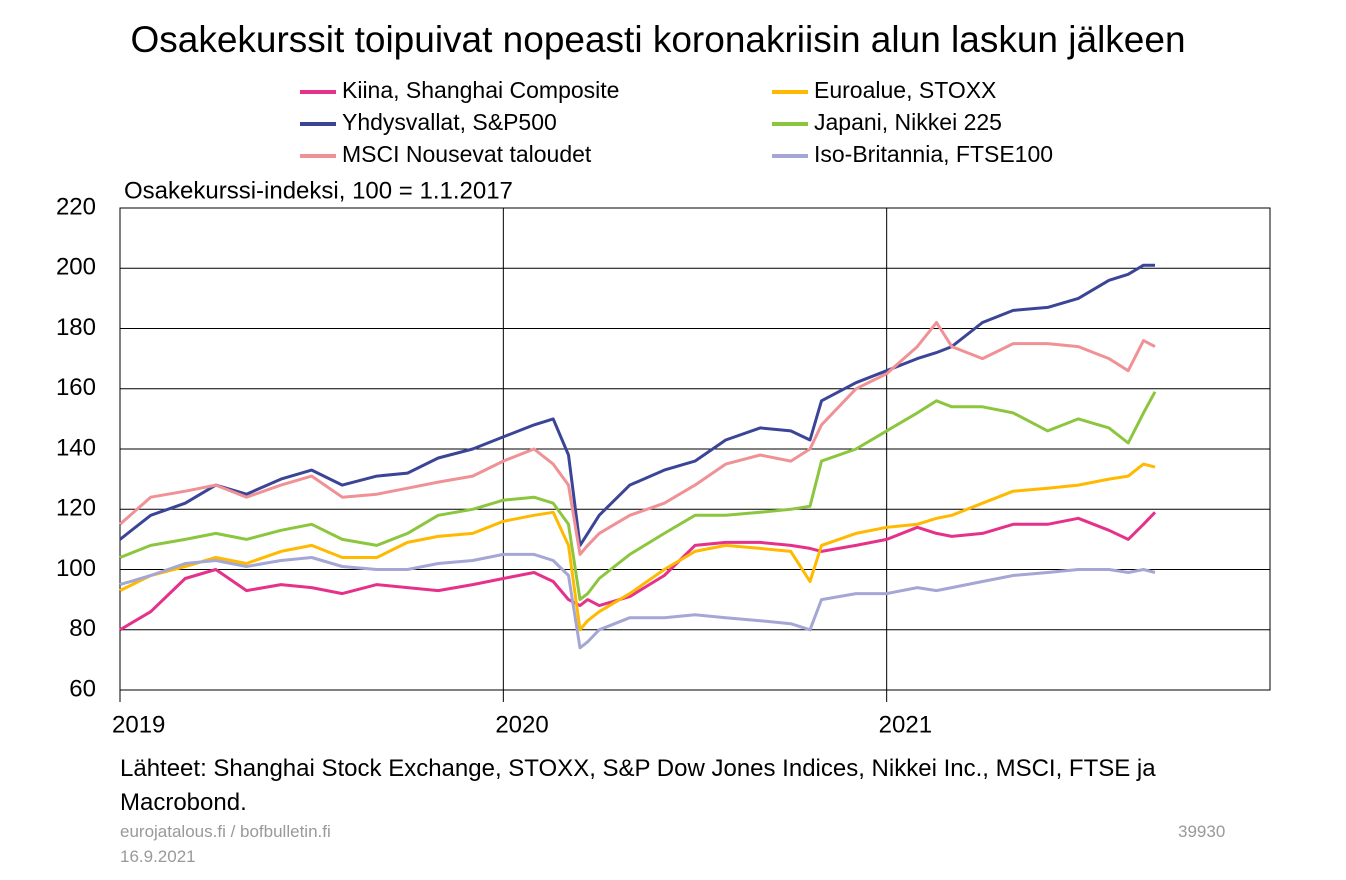  I want to click on y-tick-label: 100, so click(76, 568).